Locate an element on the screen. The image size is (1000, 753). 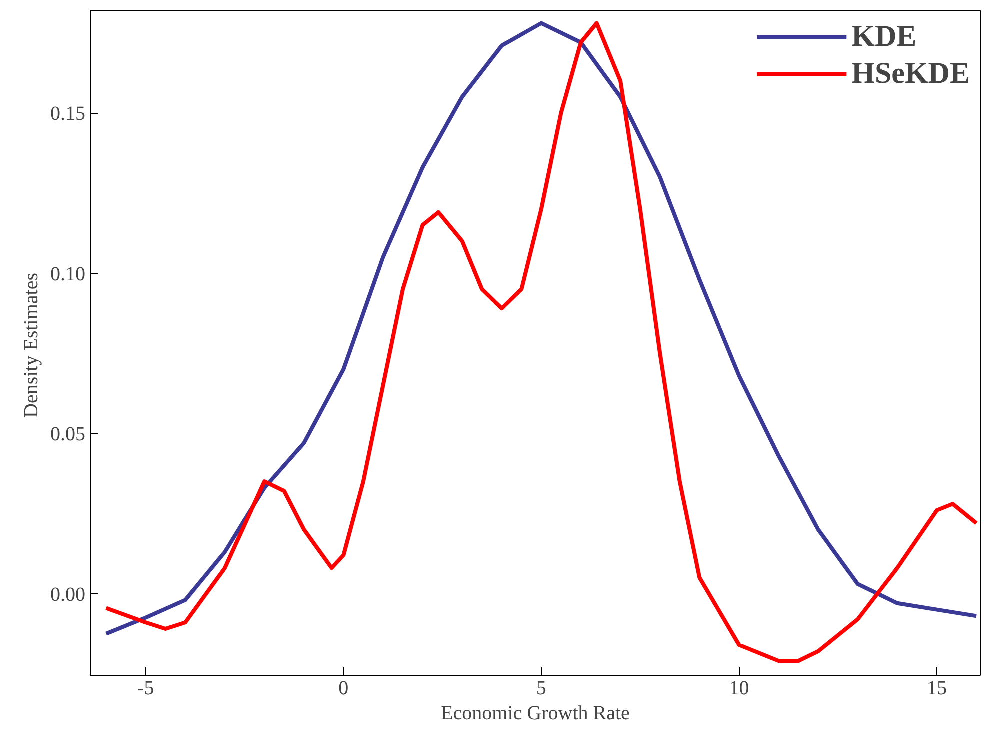
legend-label: KDE is located at coordinates (884, 37).